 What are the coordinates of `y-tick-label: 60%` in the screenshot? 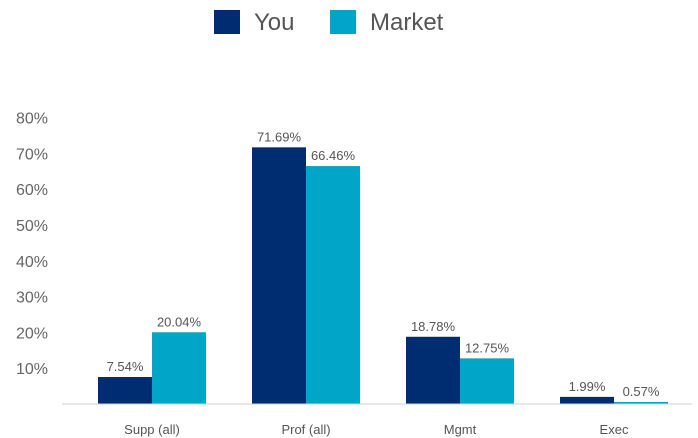 It's located at (32, 190).